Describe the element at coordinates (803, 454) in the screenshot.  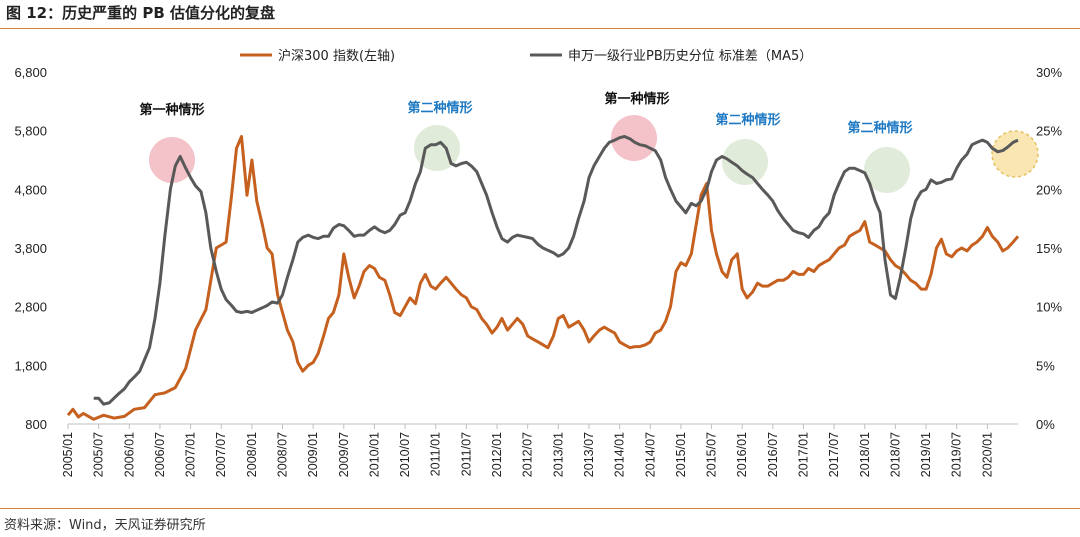
I see `x-tick-label: 2017/01` at that location.